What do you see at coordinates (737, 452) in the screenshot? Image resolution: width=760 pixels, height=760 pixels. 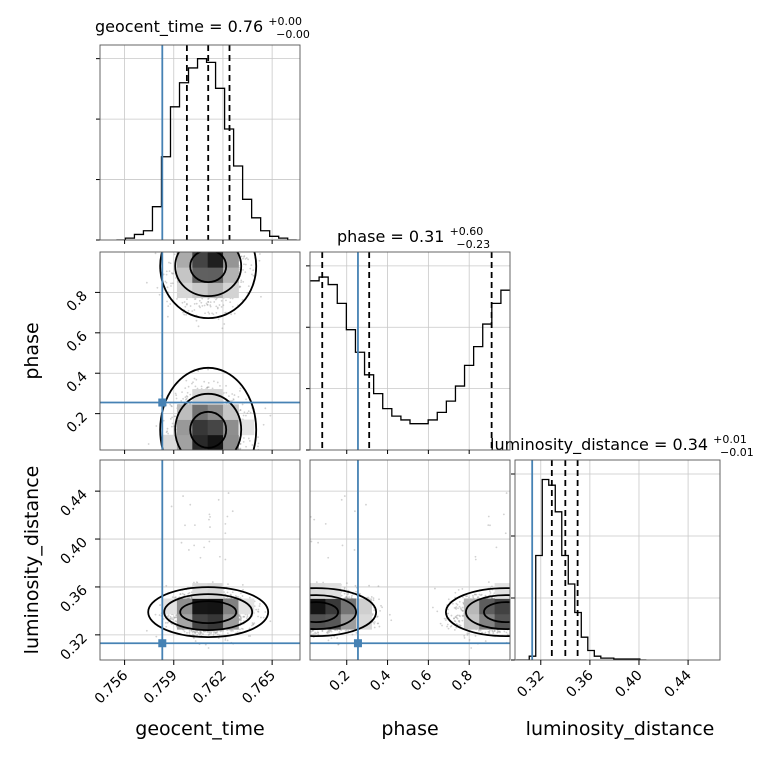 I see `title-luminosity-distance-lower: −0.01` at bounding box center [737, 452].